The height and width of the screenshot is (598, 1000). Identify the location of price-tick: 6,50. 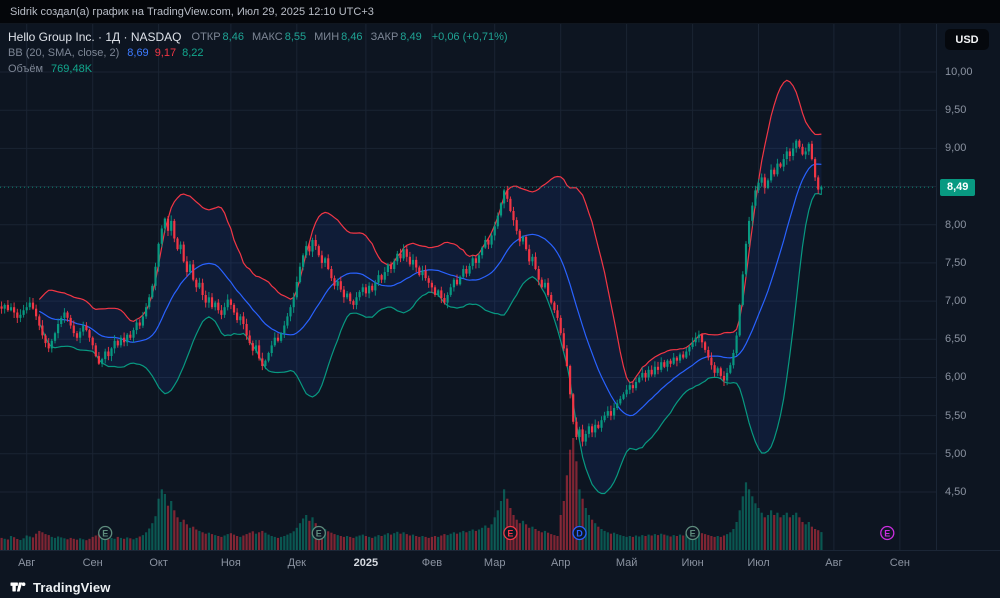
(956, 339).